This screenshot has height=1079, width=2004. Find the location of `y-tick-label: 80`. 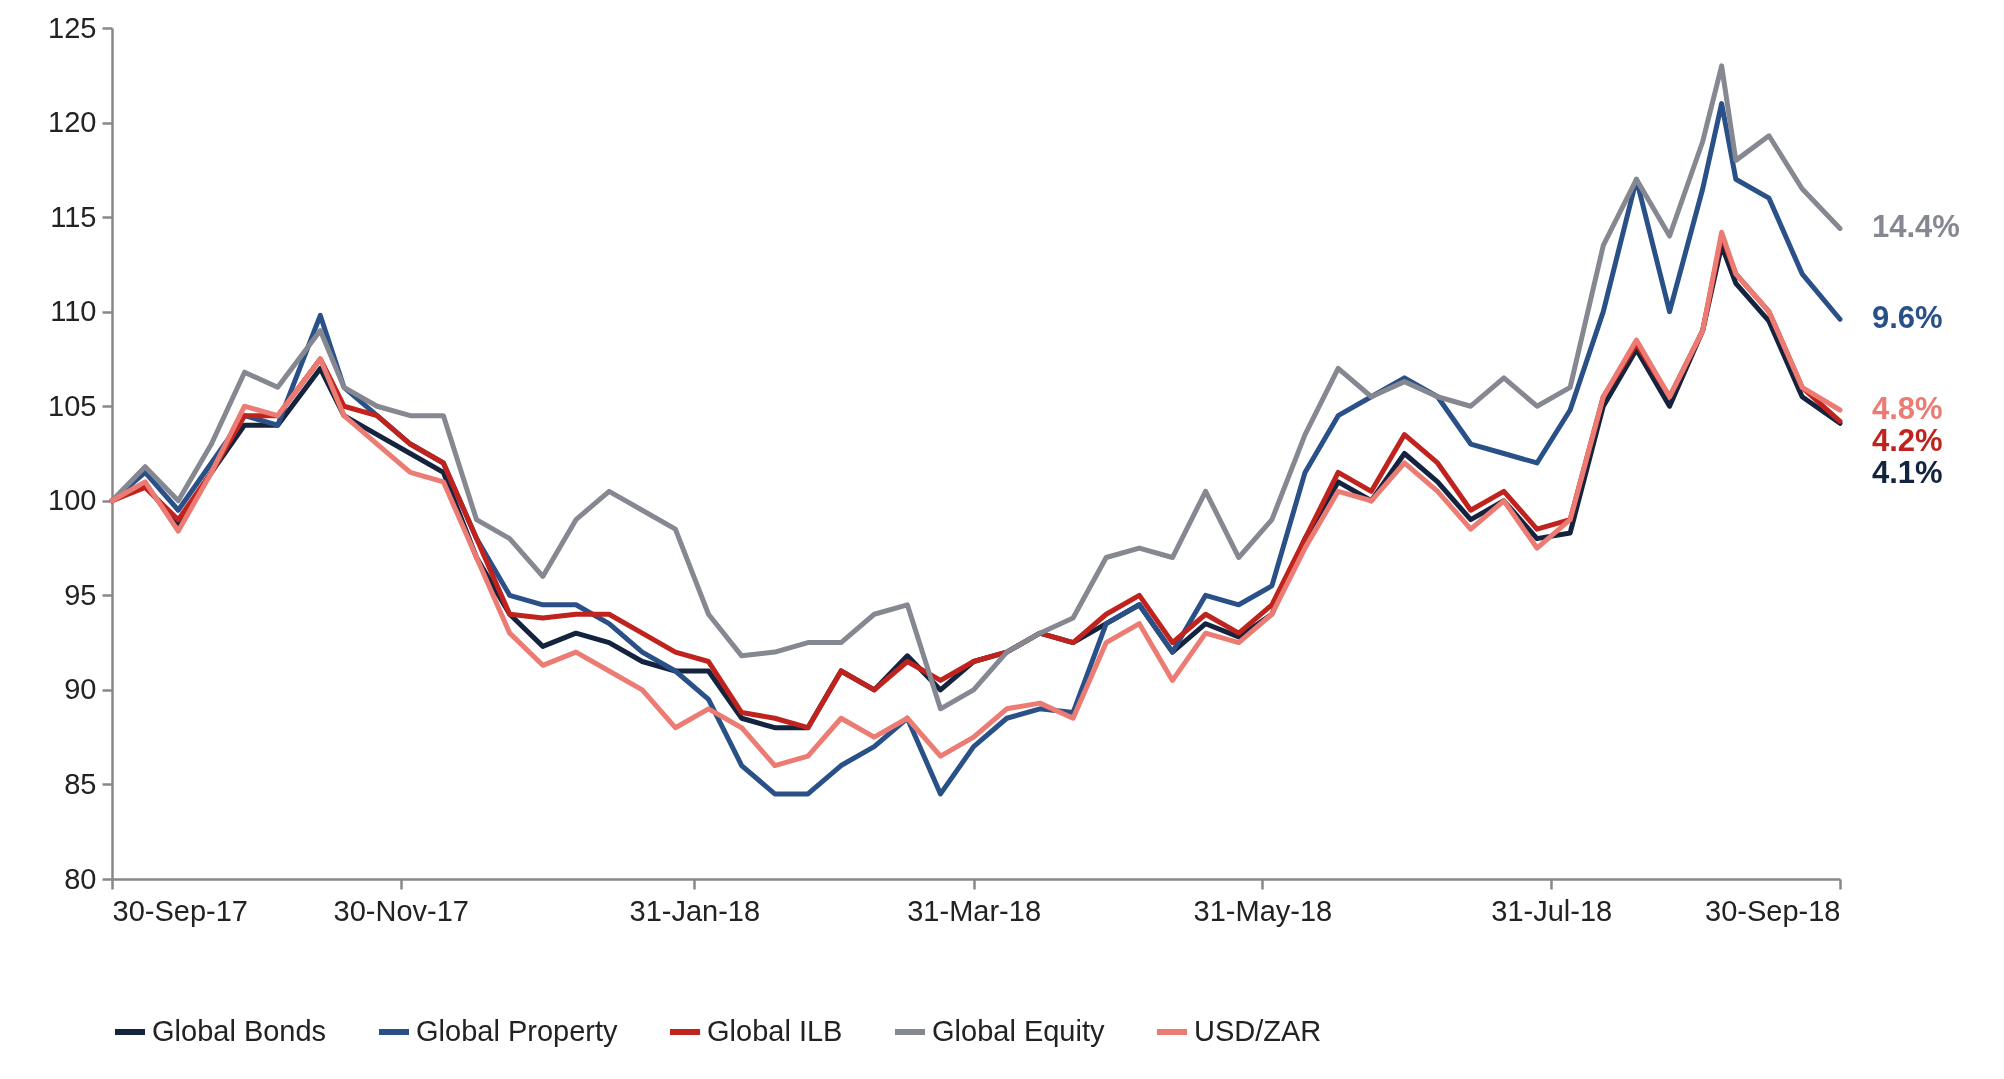

y-tick-label: 80 is located at coordinates (80, 878).